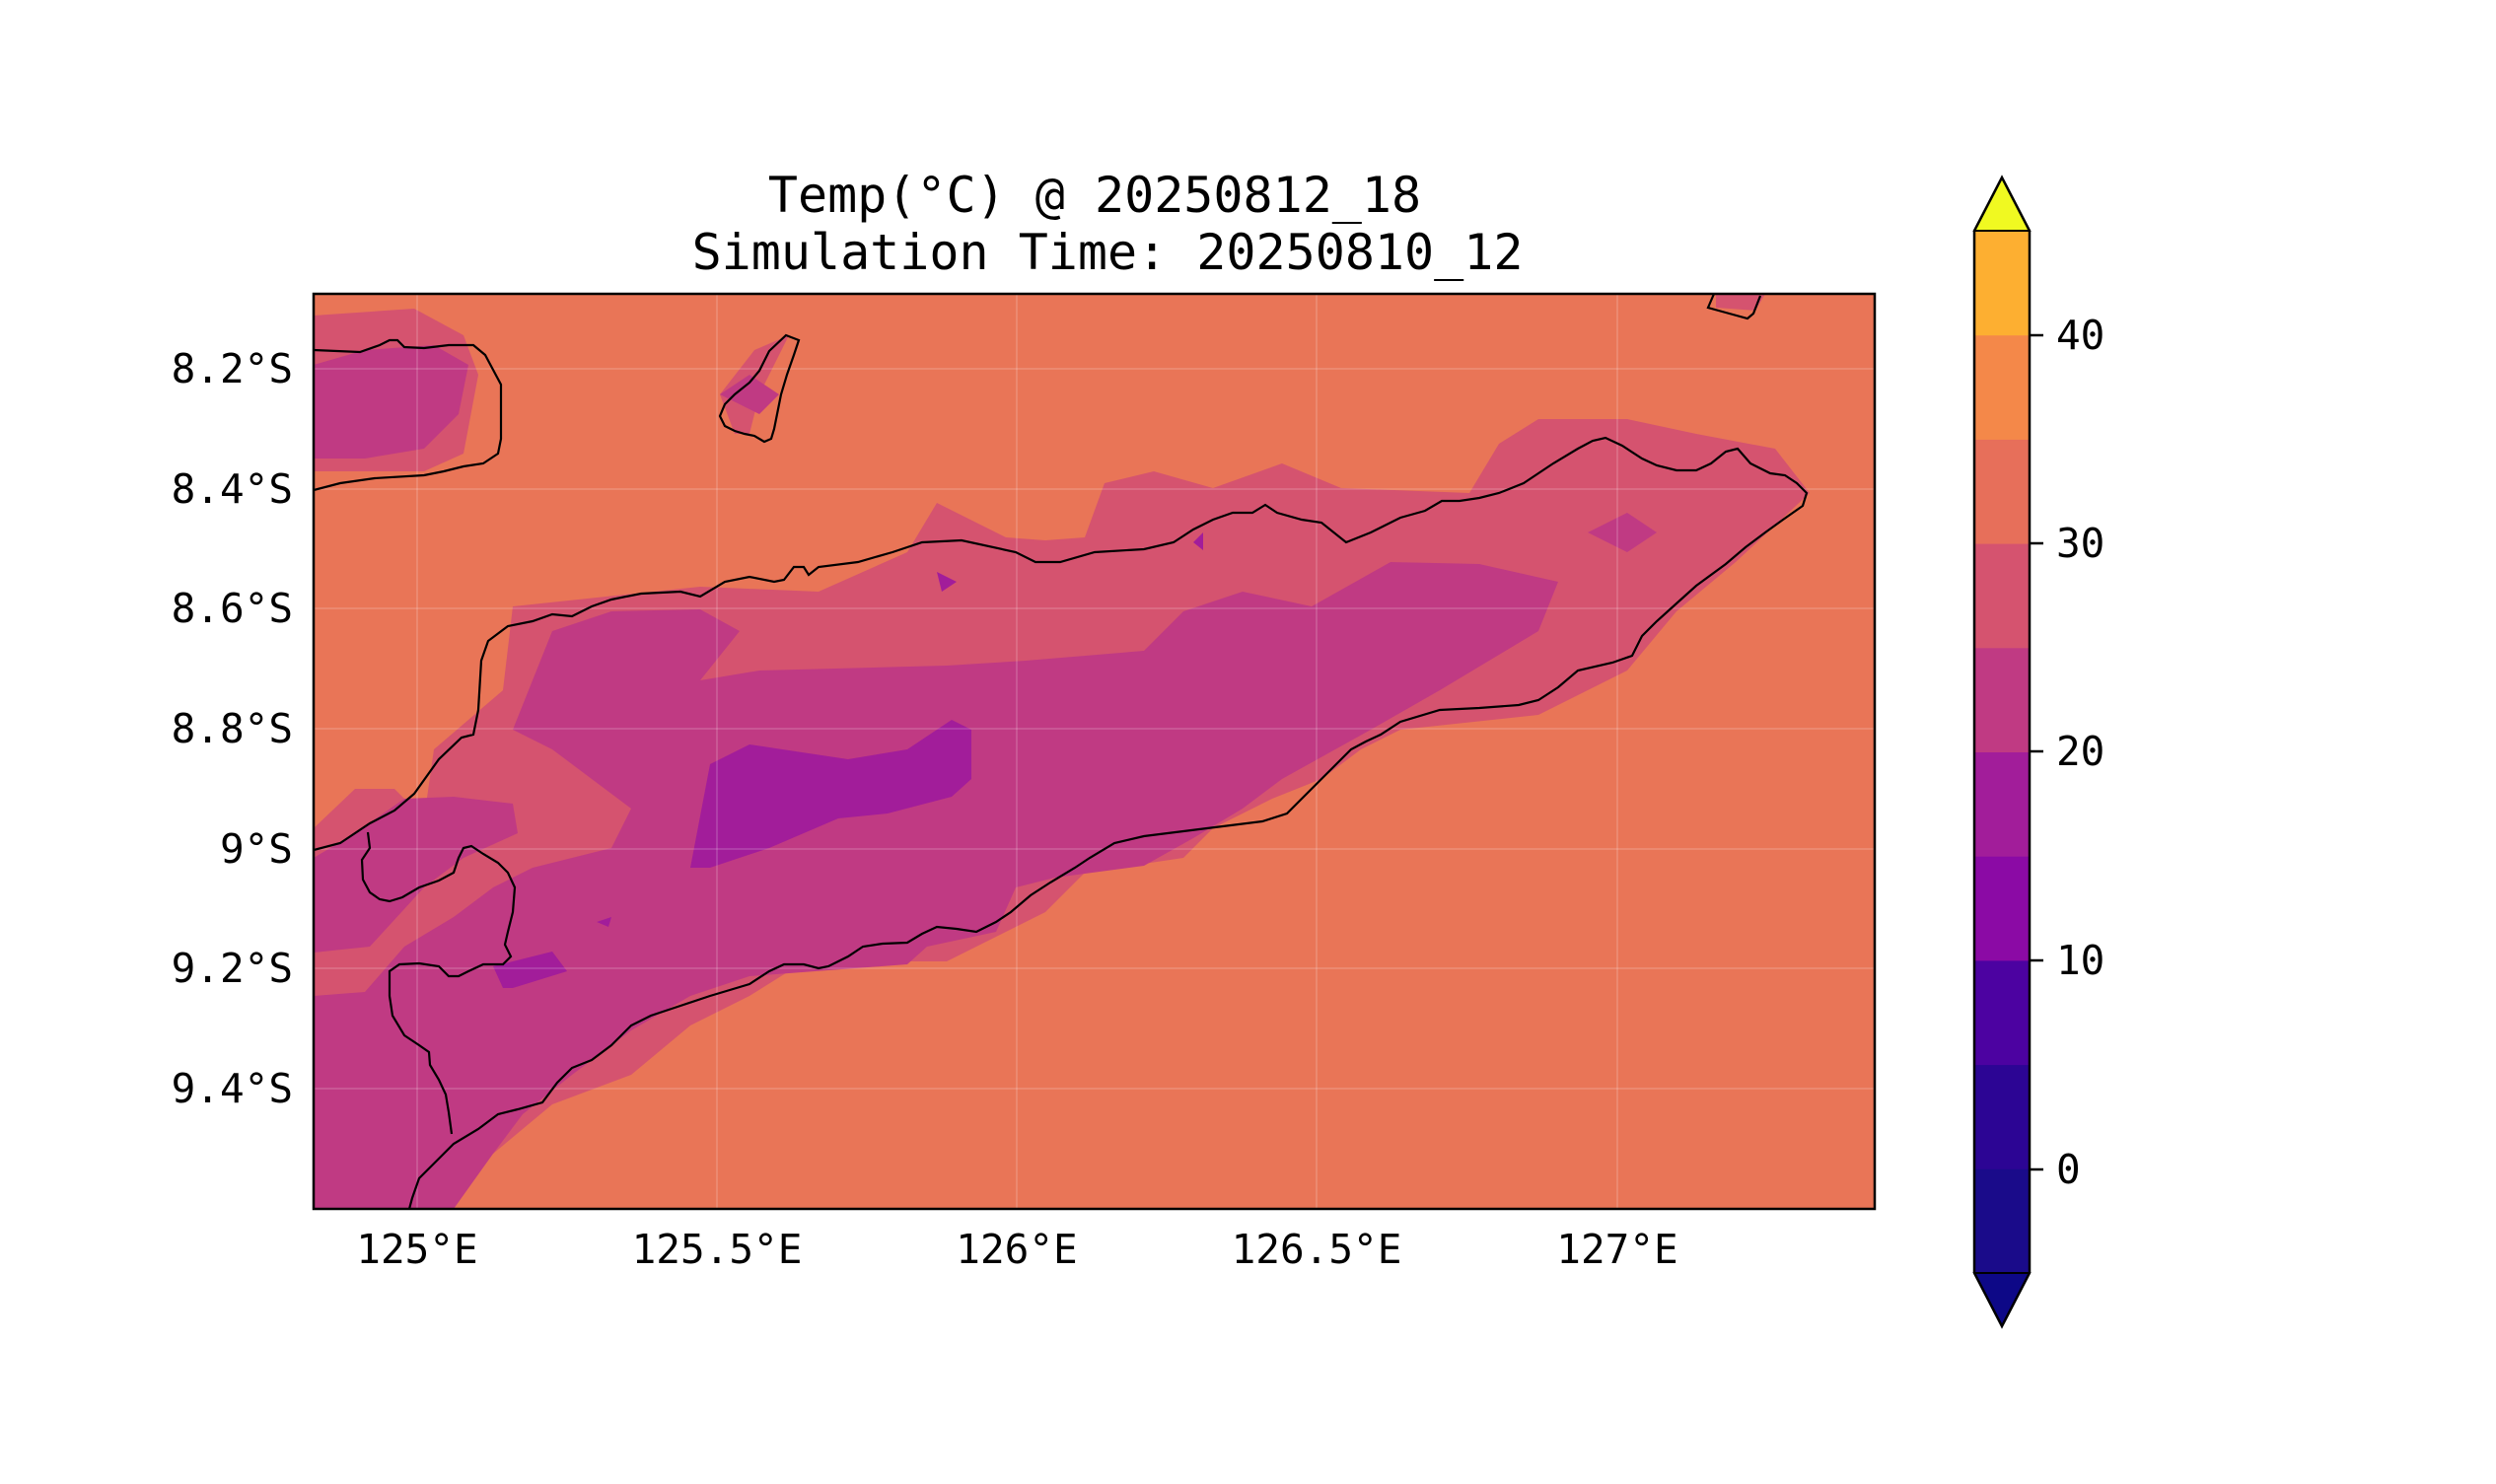 This screenshot has height=1484, width=2496. What do you see at coordinates (759, 388) in the screenshot?
I see `coastline-atauro` at bounding box center [759, 388].